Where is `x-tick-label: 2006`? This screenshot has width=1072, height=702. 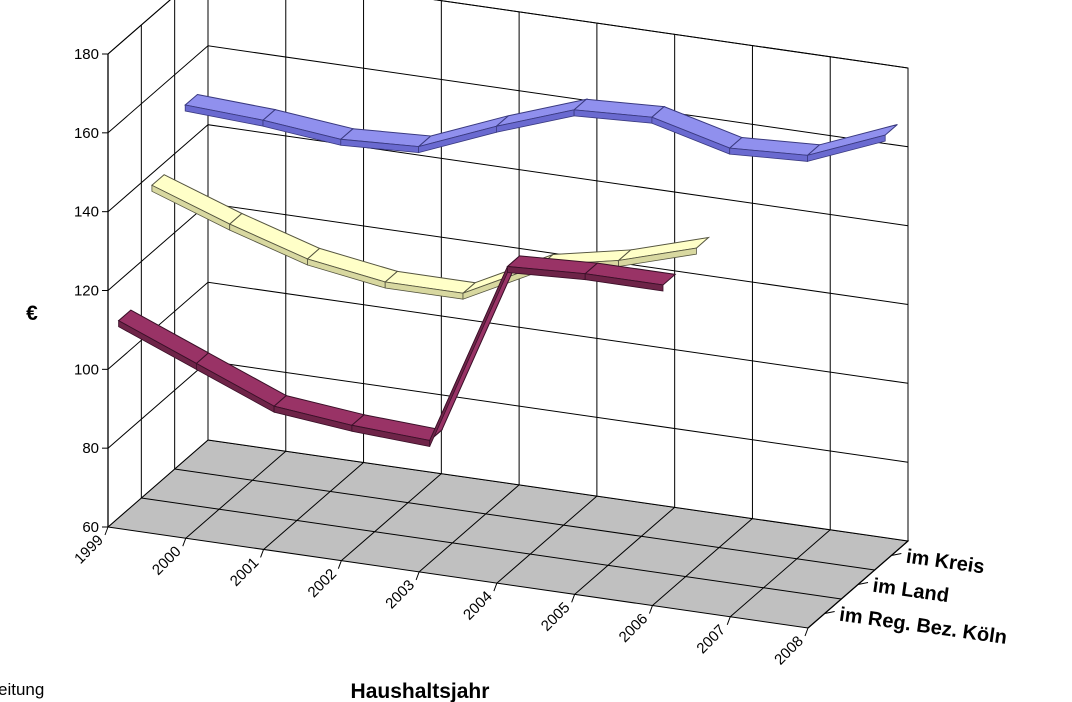 x-tick-label: 2006 is located at coordinates (634, 628).